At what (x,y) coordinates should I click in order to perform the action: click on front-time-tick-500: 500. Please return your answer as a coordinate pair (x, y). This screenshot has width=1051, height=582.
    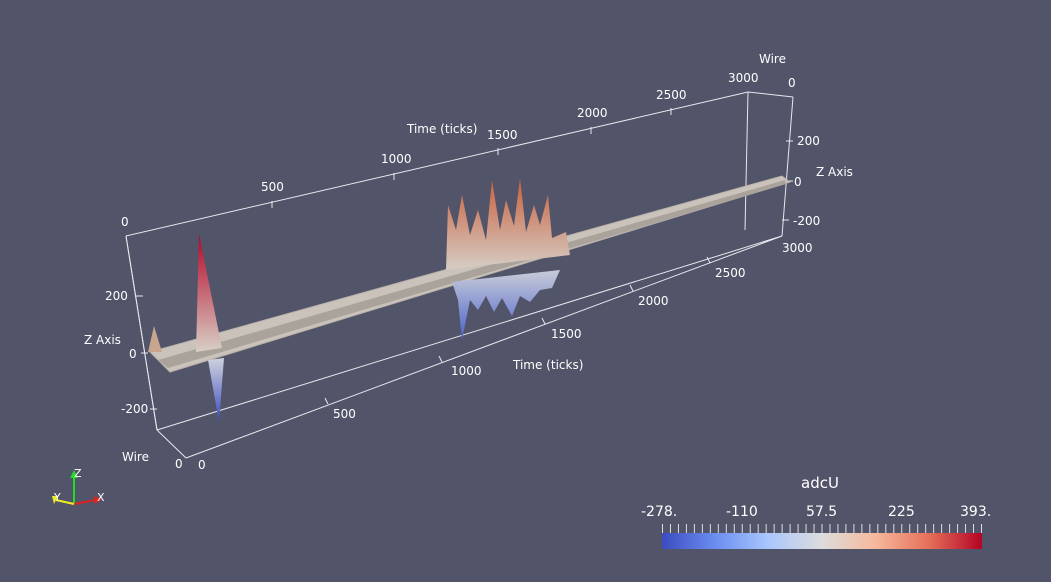
    Looking at the image, I should click on (344, 414).